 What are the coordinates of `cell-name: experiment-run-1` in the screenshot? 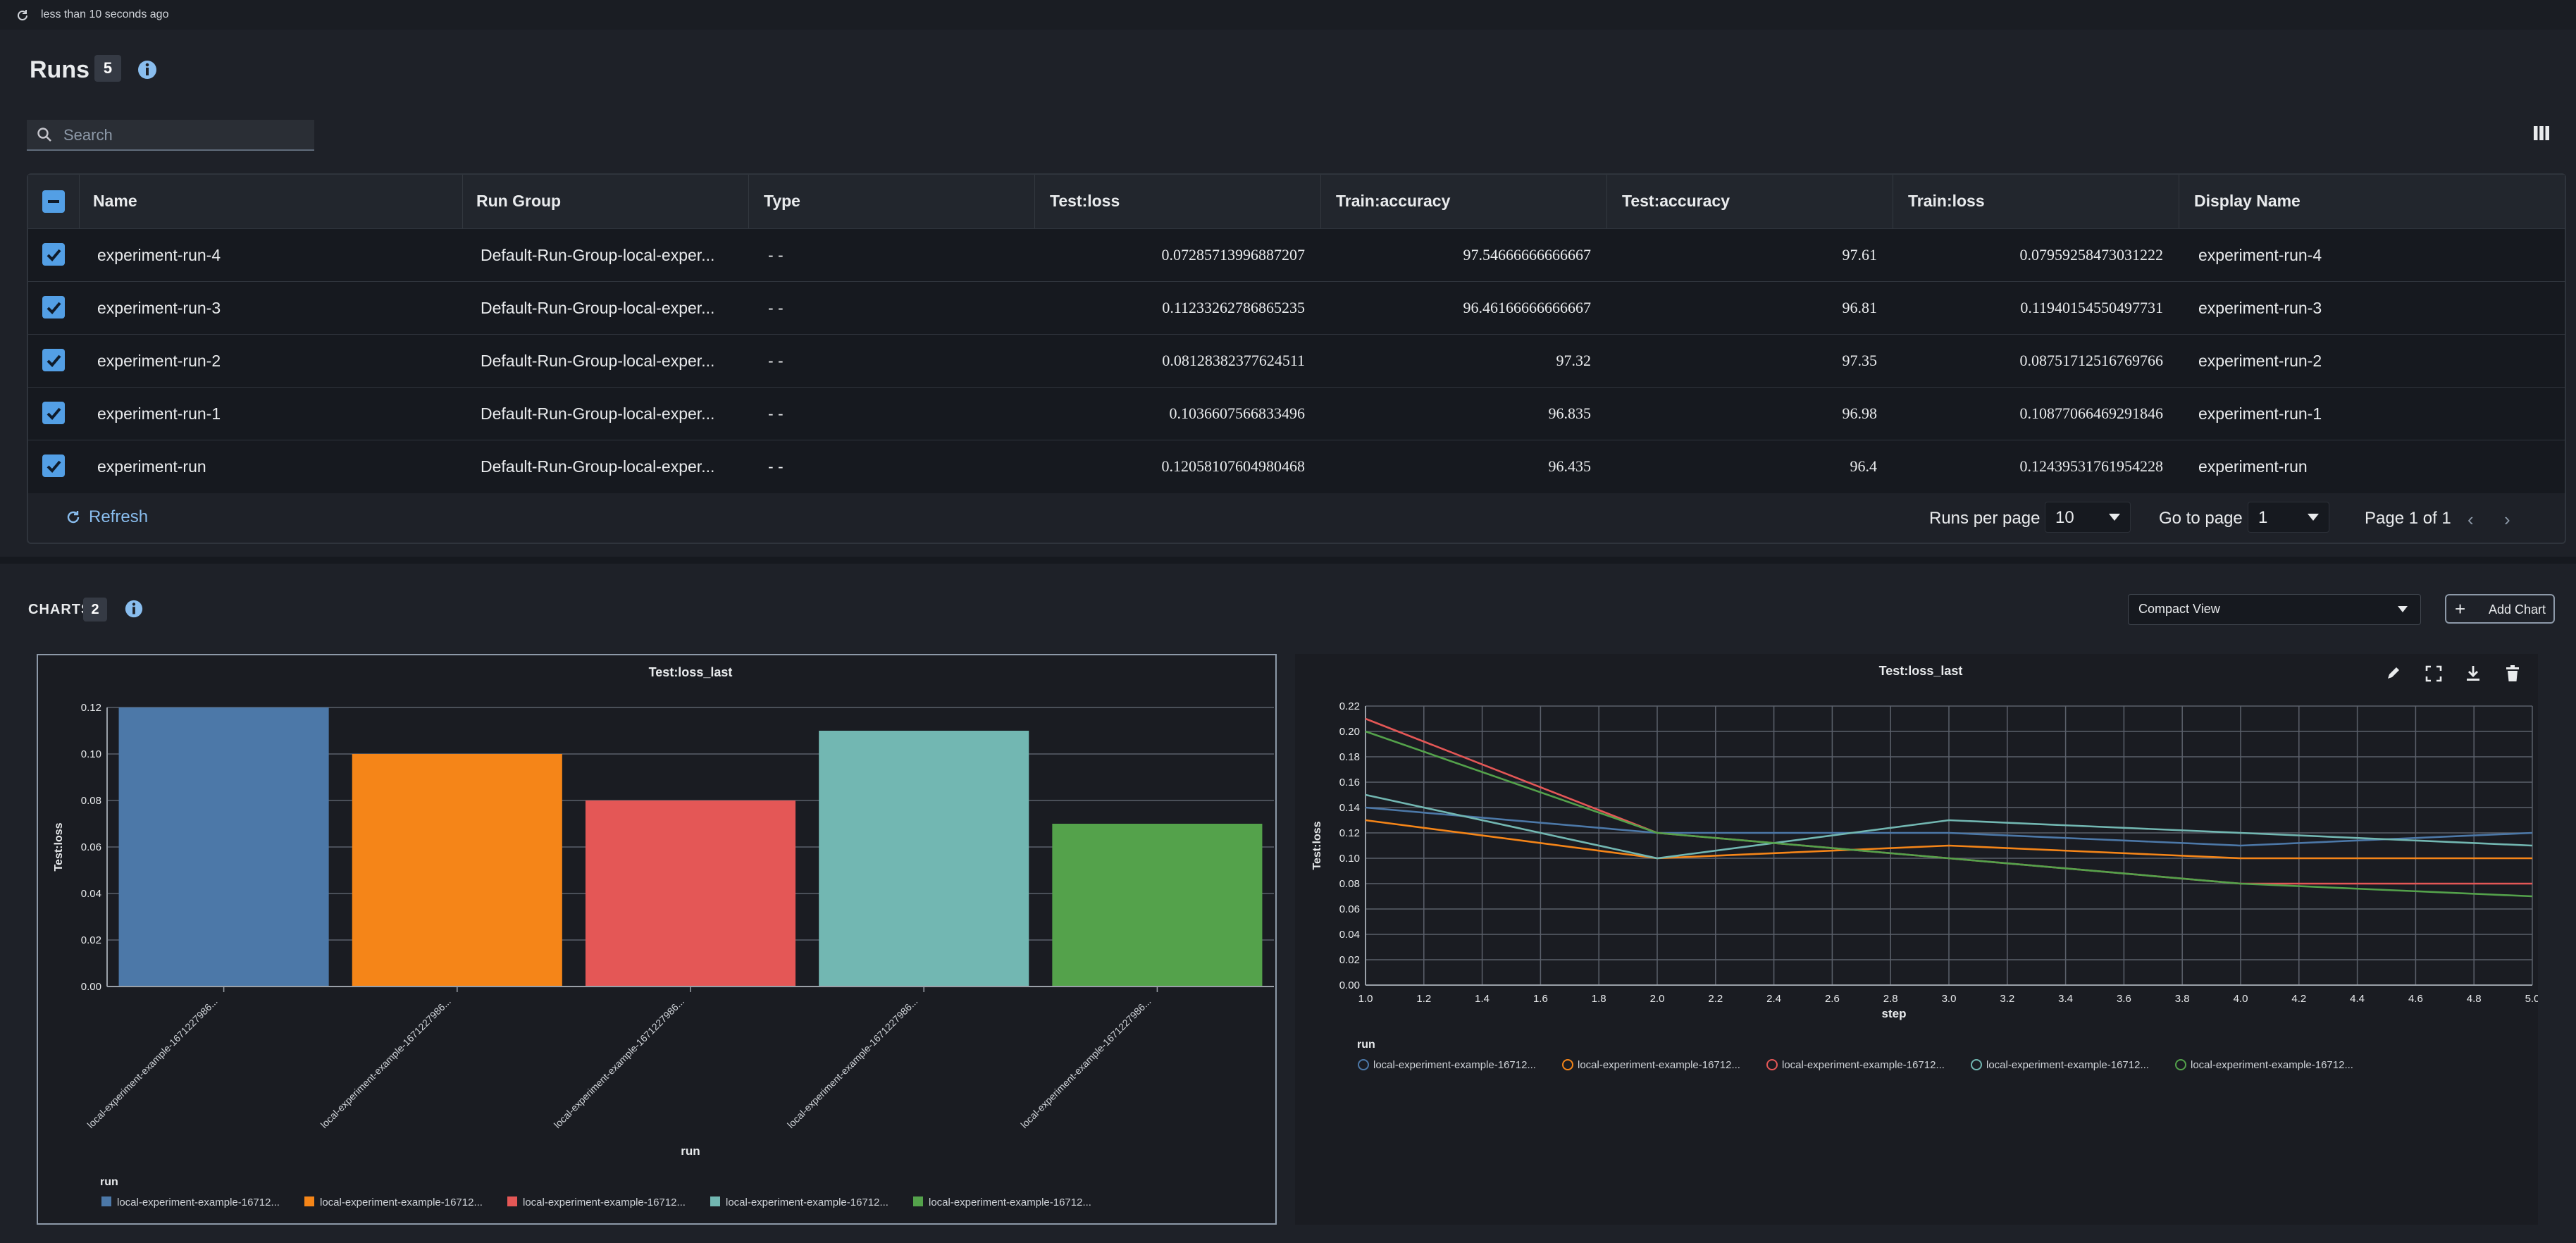 It's located at (159, 413).